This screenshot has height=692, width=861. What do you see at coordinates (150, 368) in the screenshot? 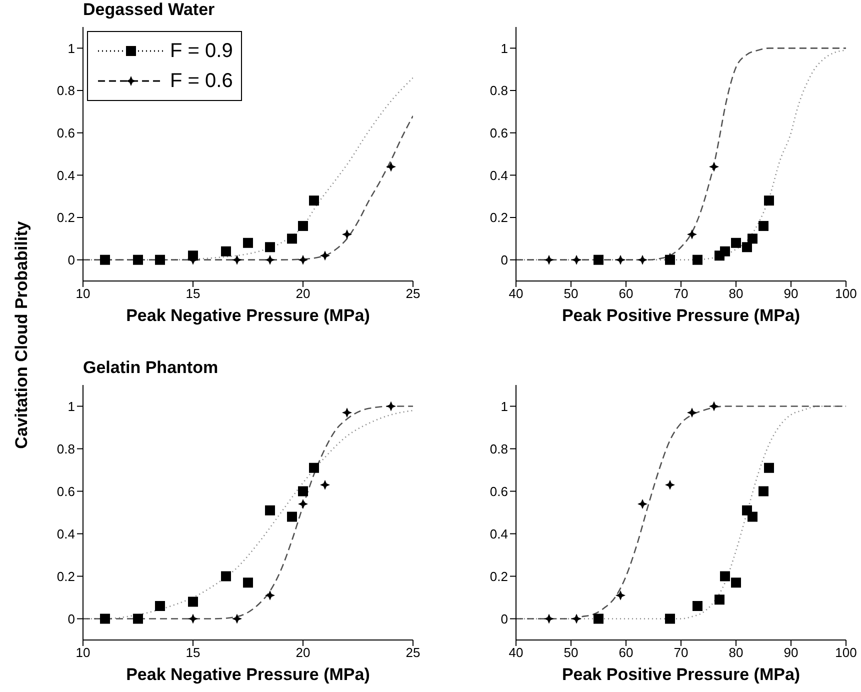
I see `chart-title: Gelatin Phantom` at bounding box center [150, 368].